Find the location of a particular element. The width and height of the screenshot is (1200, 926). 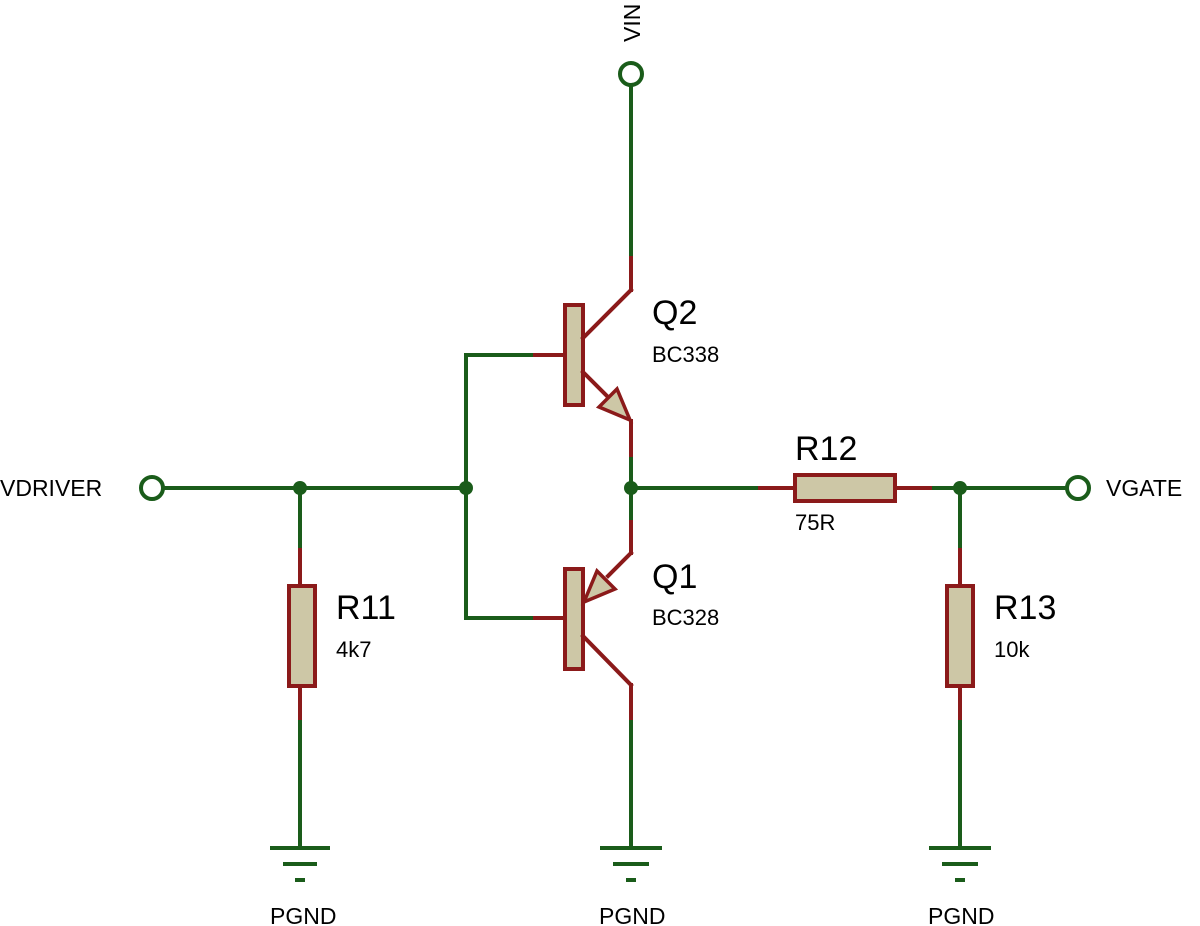

r13-value-label: 10k is located at coordinates (1012, 649).